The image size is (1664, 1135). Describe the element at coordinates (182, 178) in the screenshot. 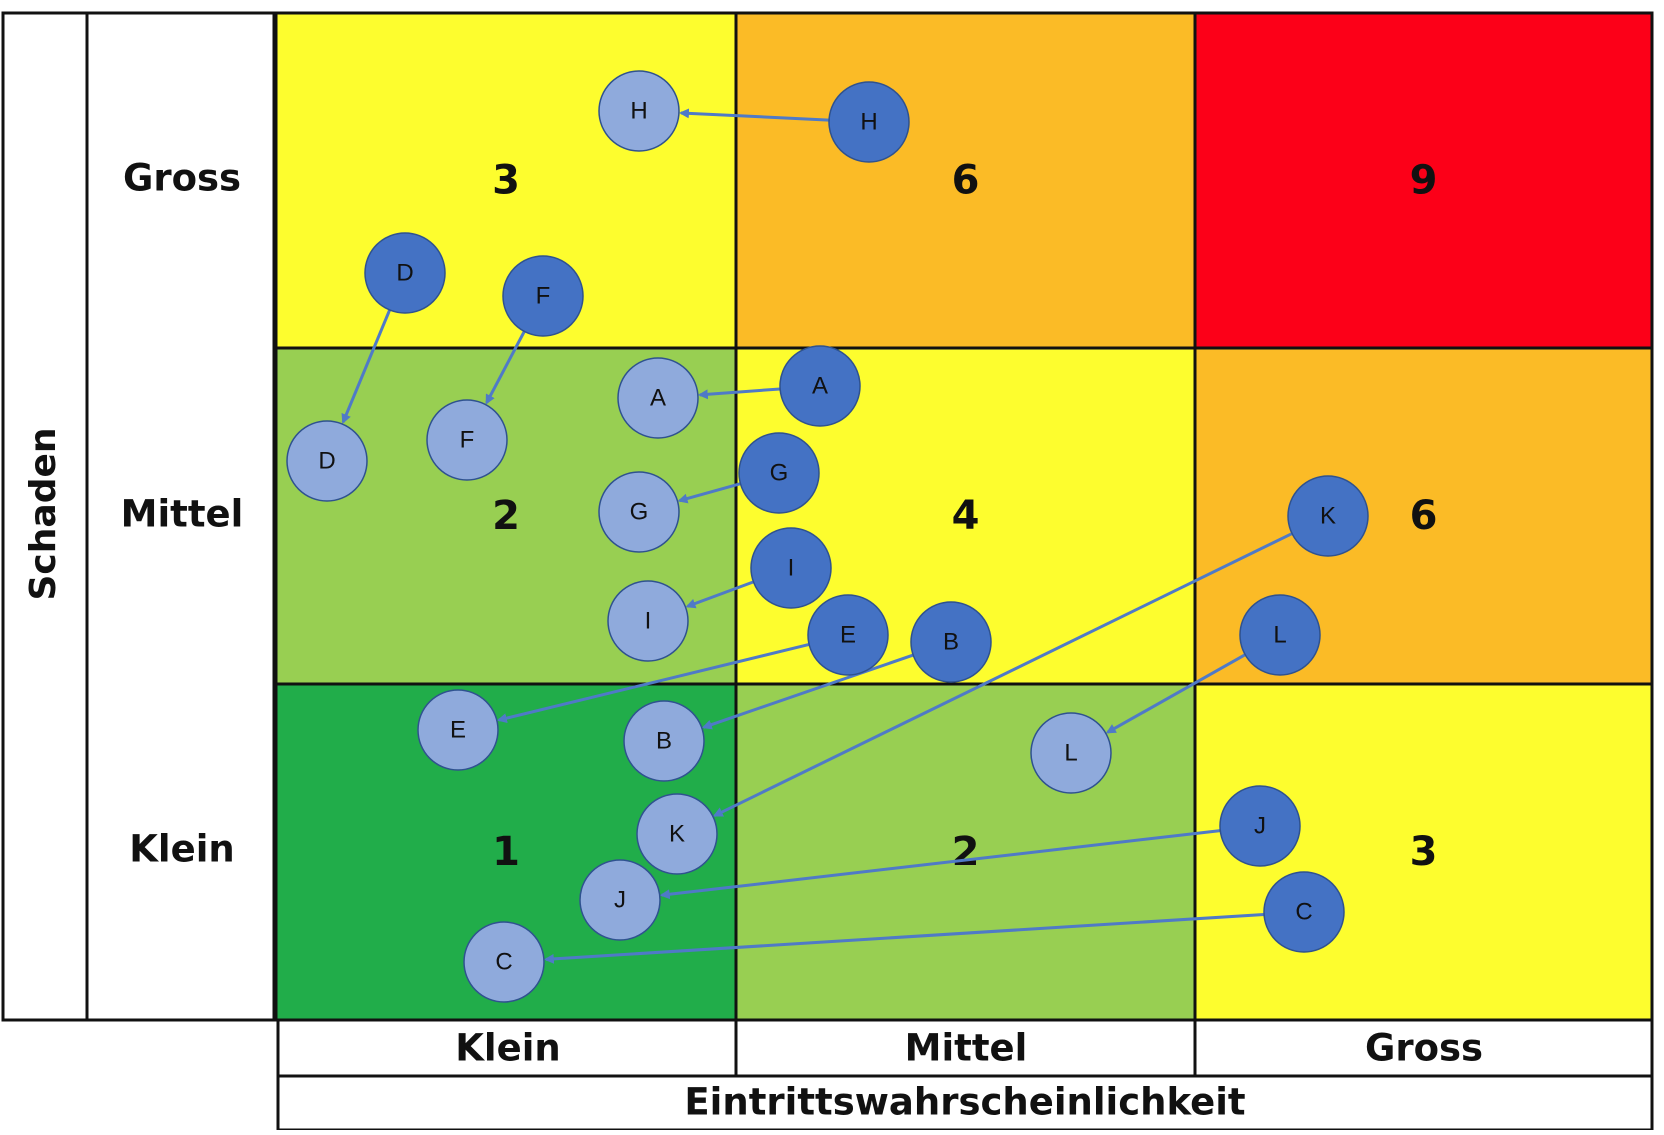

I see `row-label-gross: Gross` at that location.